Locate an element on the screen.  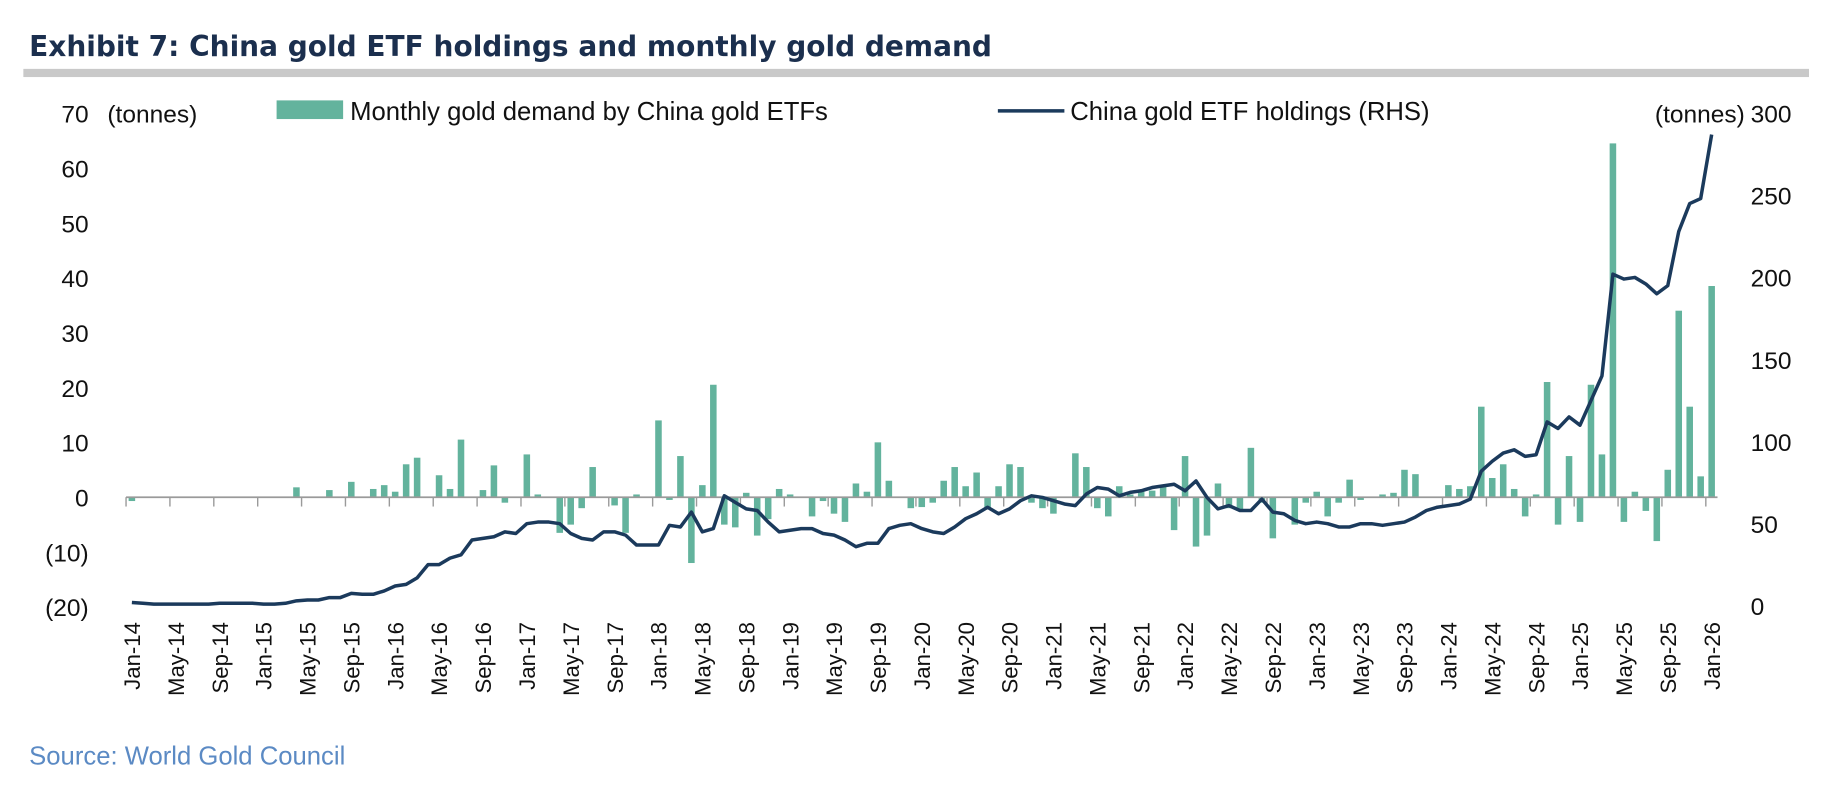
right-tick-label: 200 is located at coordinates (1771, 279).